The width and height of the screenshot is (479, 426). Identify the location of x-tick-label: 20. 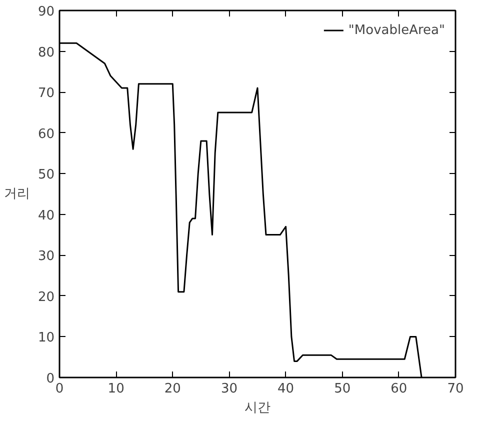
(172, 389).